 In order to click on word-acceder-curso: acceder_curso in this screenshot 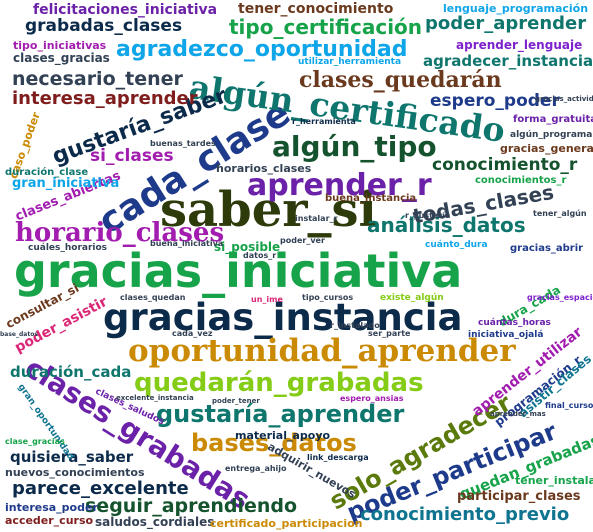, I will do `click(49, 520)`.